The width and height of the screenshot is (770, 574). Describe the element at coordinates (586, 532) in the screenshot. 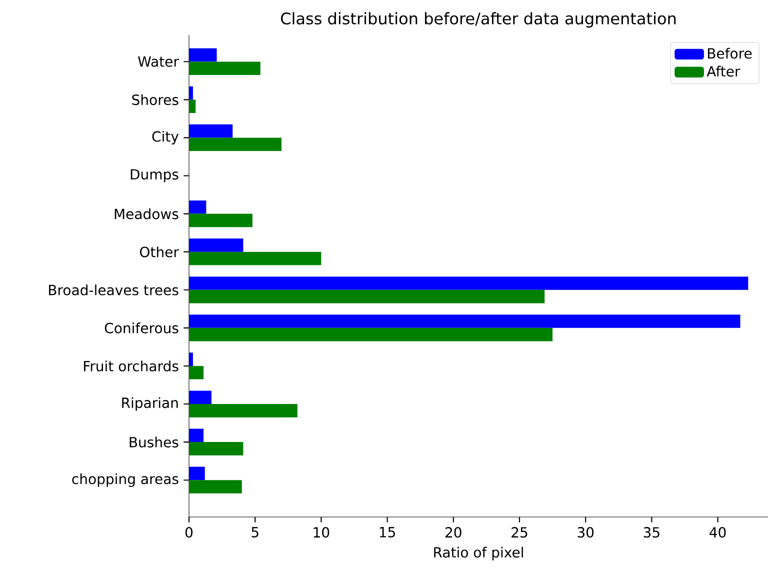

I see `x-tick-label: 30` at that location.